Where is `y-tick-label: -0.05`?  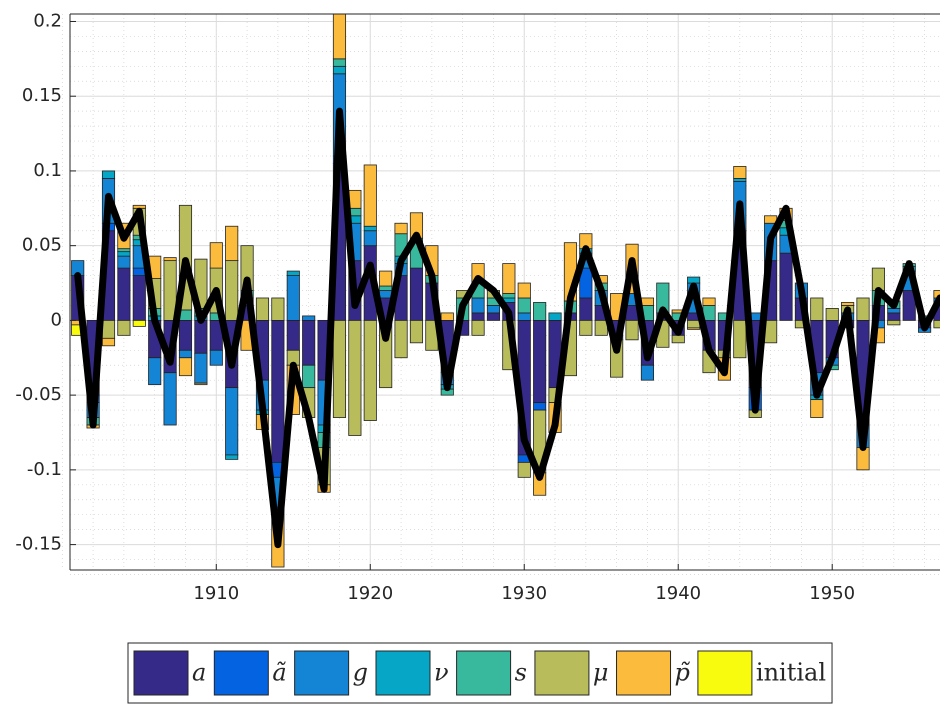
y-tick-label: -0.05 is located at coordinates (38, 394).